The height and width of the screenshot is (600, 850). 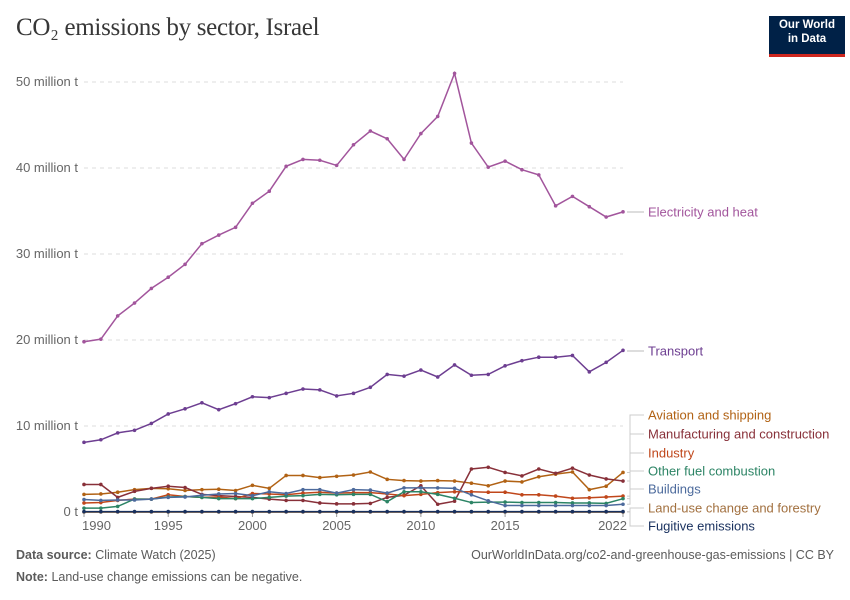 I want to click on y-tick-label: 0 t, so click(x=71, y=511).